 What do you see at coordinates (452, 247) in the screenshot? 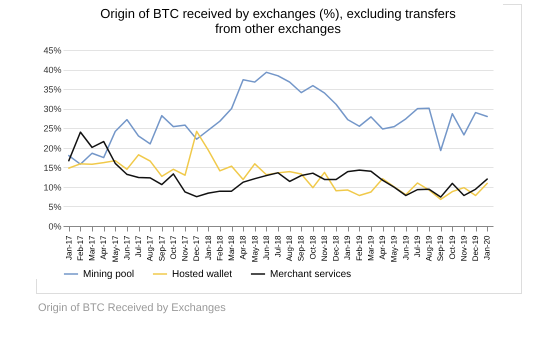
I see `x-tick-label: Oct-19` at bounding box center [452, 247].